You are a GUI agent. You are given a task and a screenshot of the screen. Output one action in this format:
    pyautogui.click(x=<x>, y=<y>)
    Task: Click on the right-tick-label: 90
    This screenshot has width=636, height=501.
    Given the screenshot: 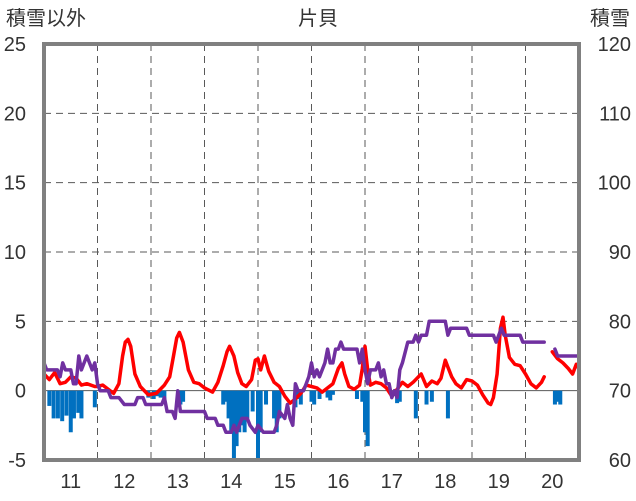 What is the action you would take?
    pyautogui.click(x=620, y=253)
    